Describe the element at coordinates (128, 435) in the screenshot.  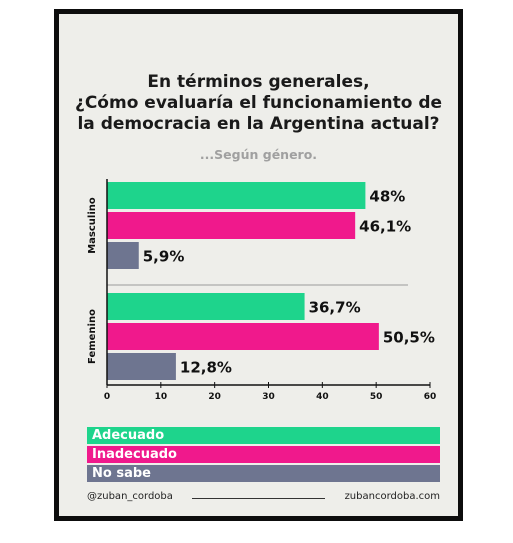
I see `legend-label-adecuado: Adecuado` at that location.